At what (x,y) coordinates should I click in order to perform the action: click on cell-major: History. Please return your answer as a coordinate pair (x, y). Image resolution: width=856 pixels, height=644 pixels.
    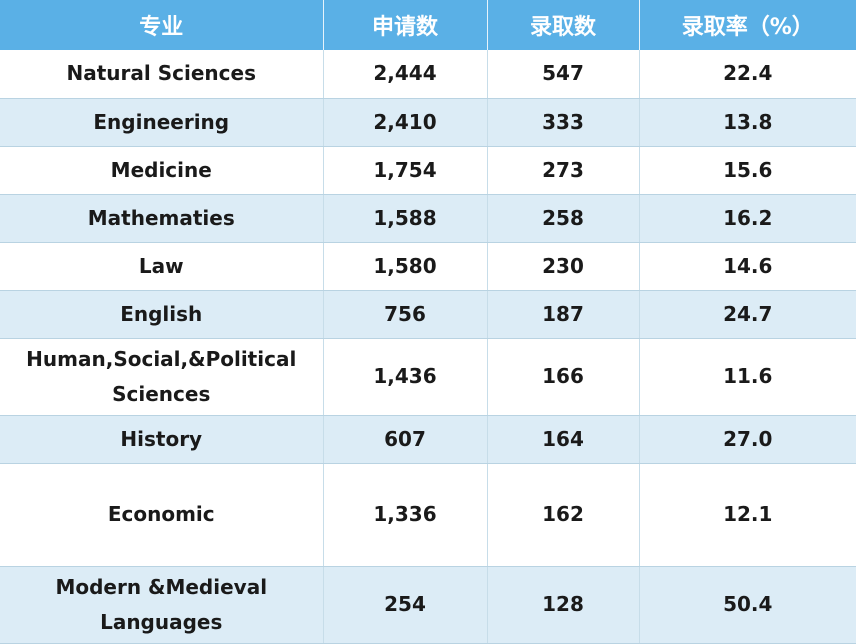
    Looking at the image, I should click on (161, 439).